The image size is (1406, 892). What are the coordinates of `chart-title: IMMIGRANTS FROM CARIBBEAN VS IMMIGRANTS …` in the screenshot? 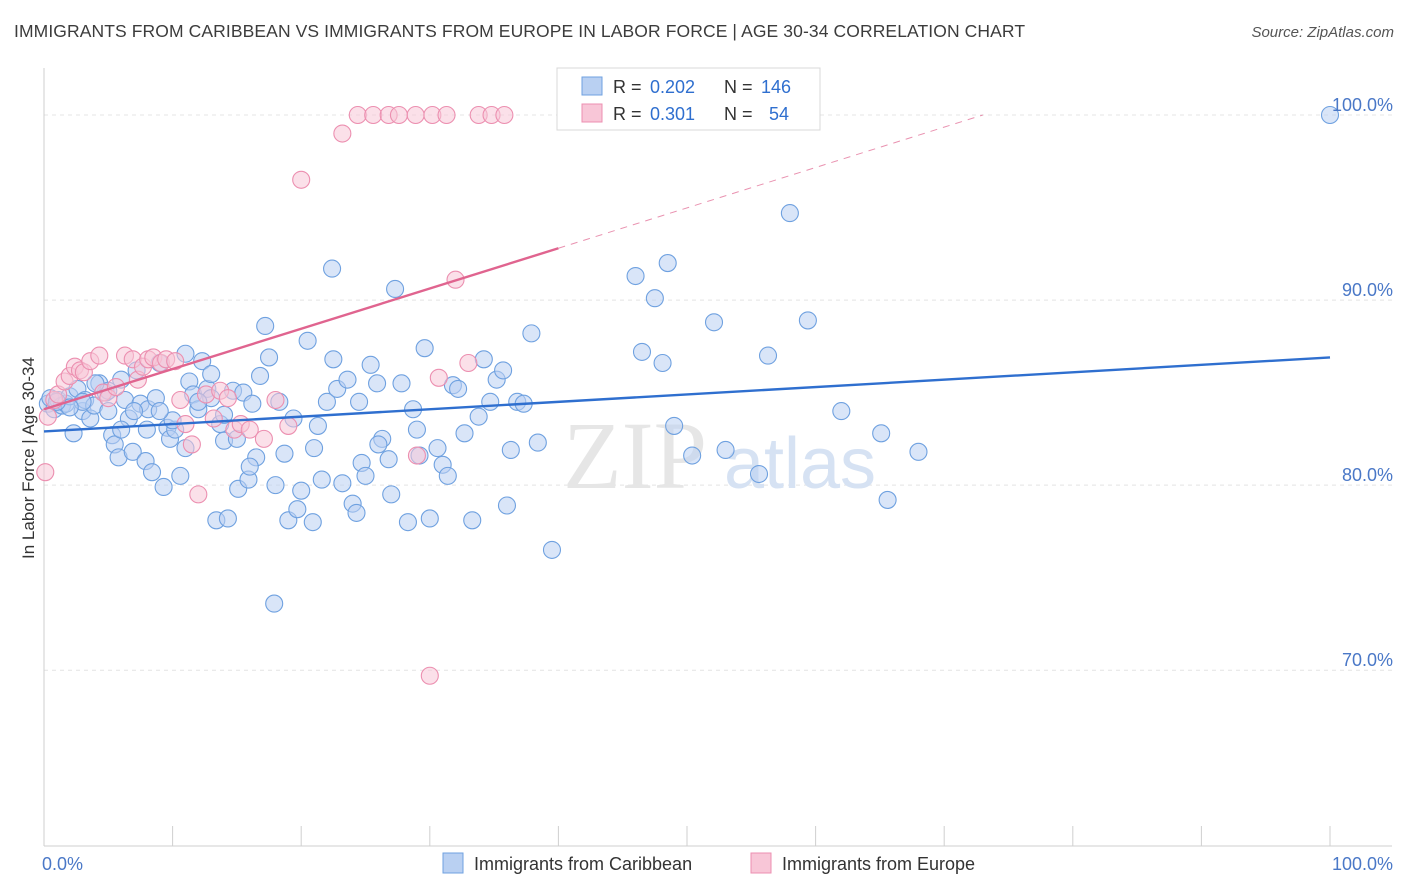 It's located at (520, 31).